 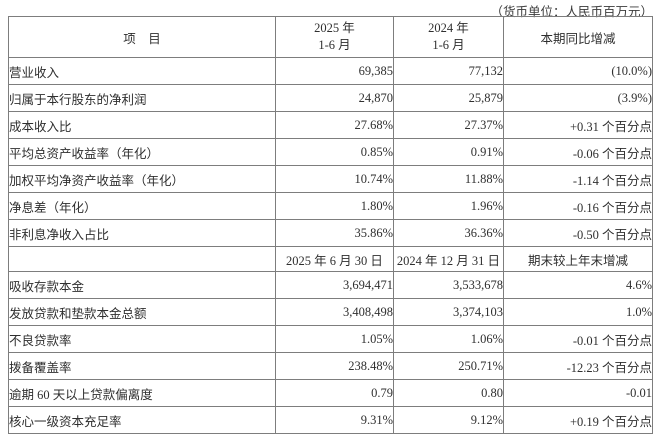 I want to click on value-prior: 1.06%, so click(x=448, y=339).